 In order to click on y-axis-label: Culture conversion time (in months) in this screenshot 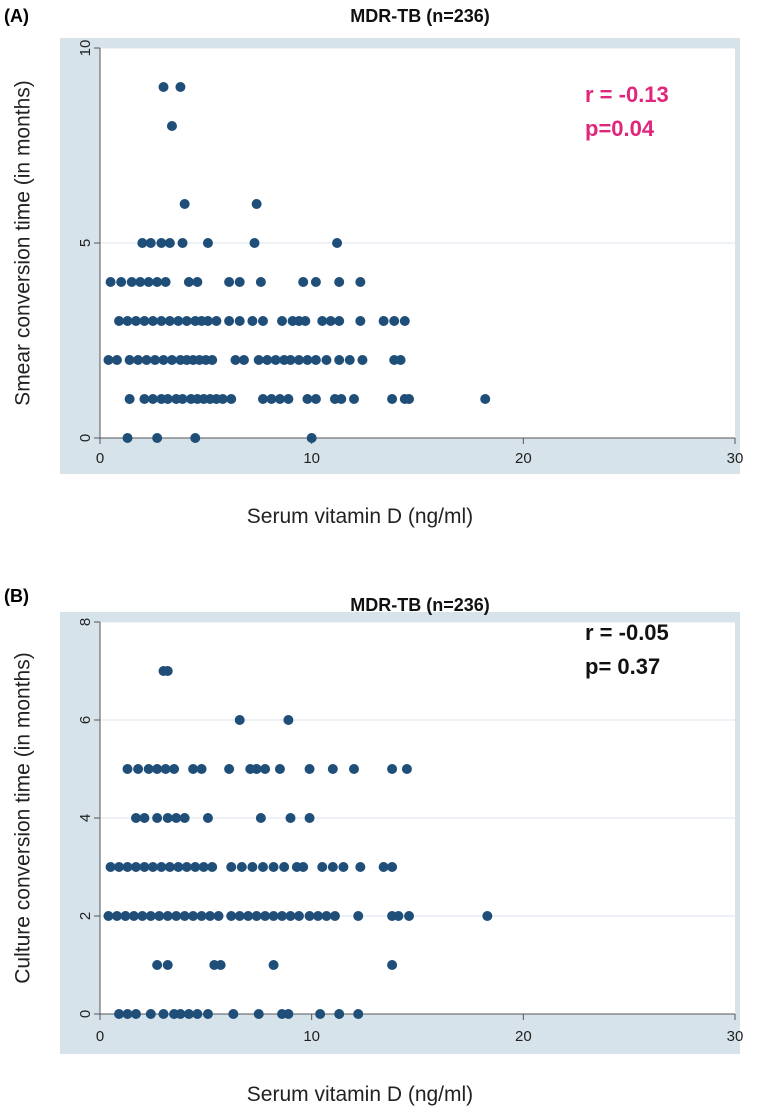, I will do `click(23, 817)`.